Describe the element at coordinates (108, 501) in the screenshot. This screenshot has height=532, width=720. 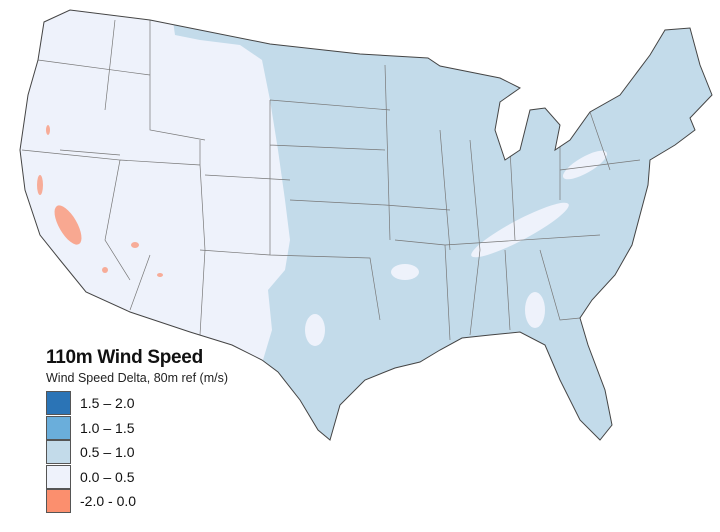
I see `legend-label: -2.0 - 0.0` at that location.